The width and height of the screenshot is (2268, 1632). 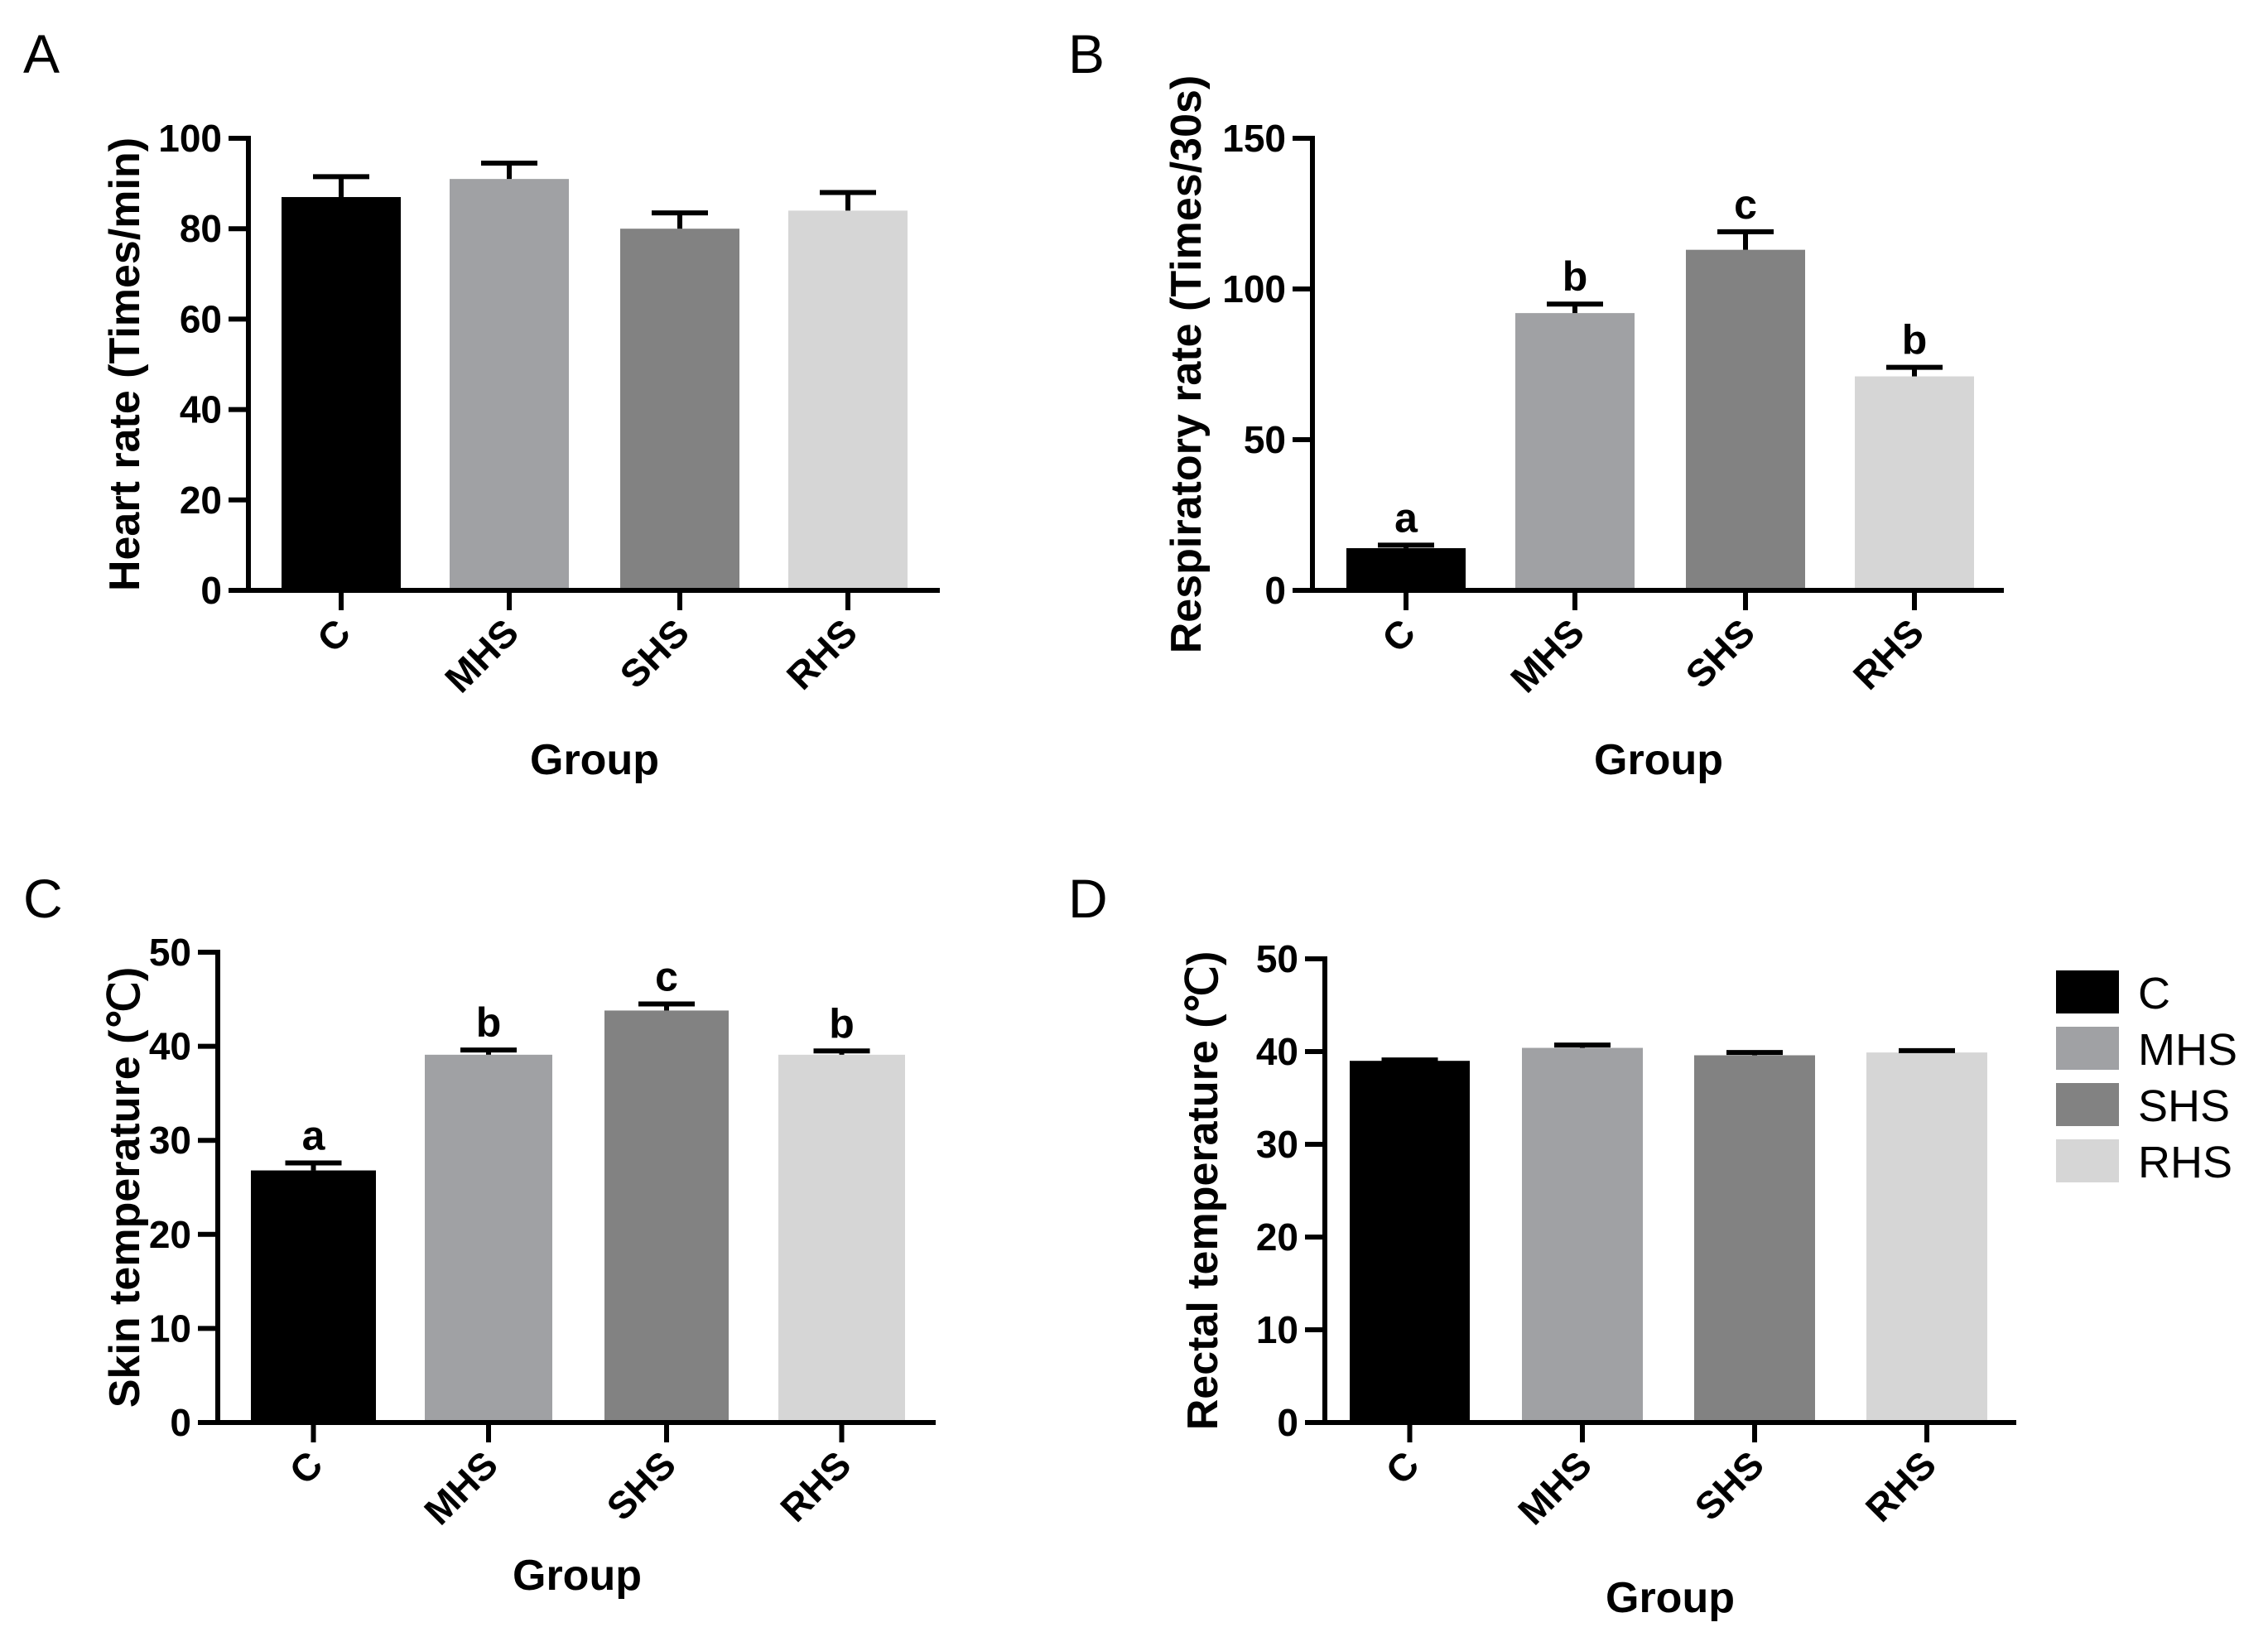 What do you see at coordinates (201, 409) in the screenshot?
I see `y-tick-label-a-40: 40` at bounding box center [201, 409].